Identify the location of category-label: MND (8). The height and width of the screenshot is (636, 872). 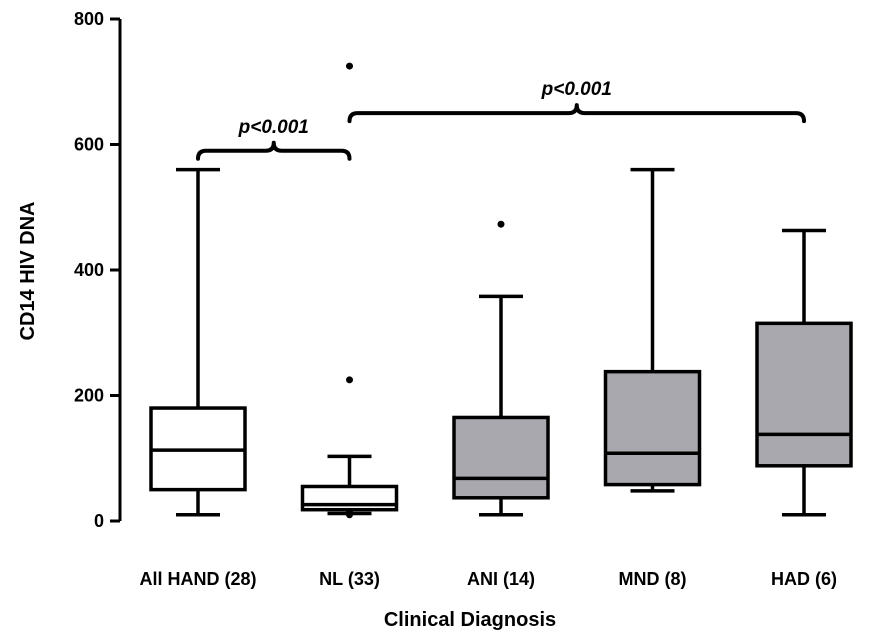
(653, 579).